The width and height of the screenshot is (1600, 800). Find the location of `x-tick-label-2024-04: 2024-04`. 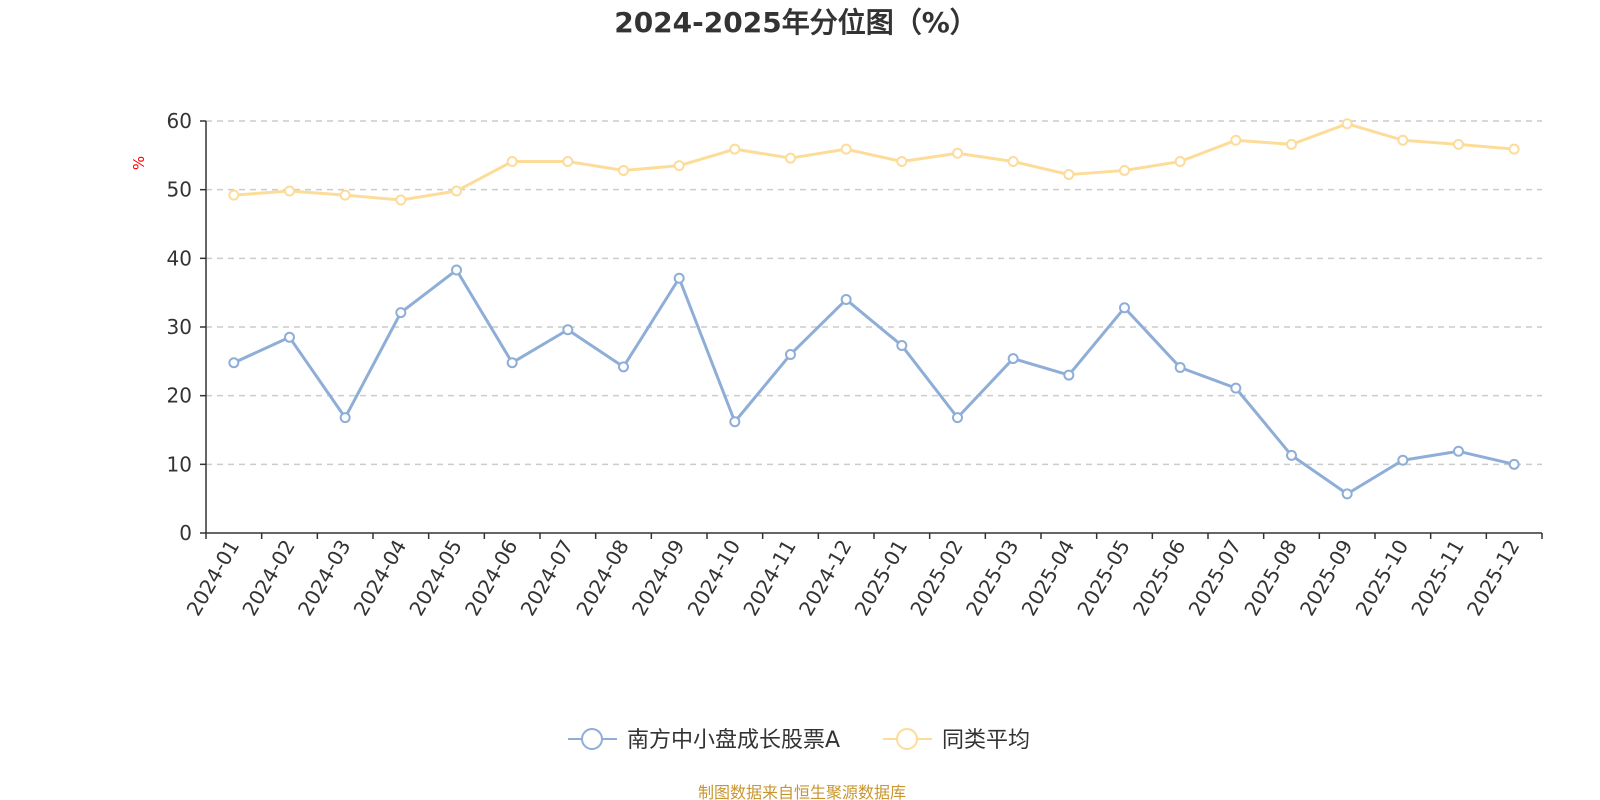

x-tick-label-2024-04: 2024-04 is located at coordinates (380, 578).